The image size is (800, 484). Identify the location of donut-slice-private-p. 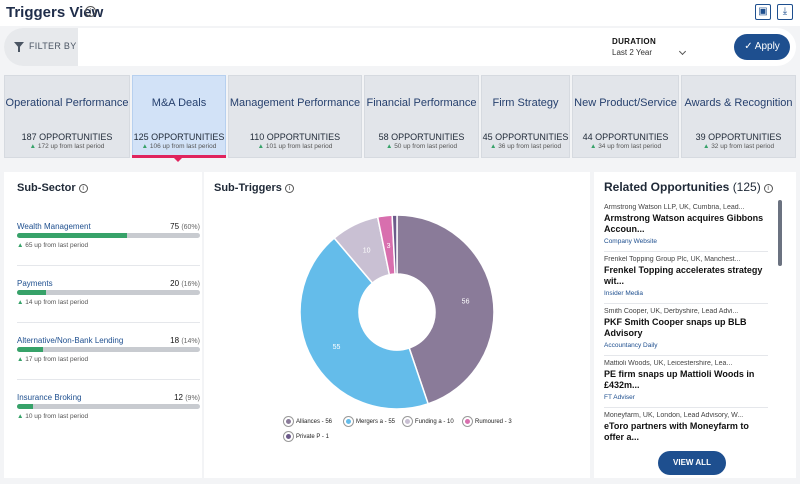
(394, 244).